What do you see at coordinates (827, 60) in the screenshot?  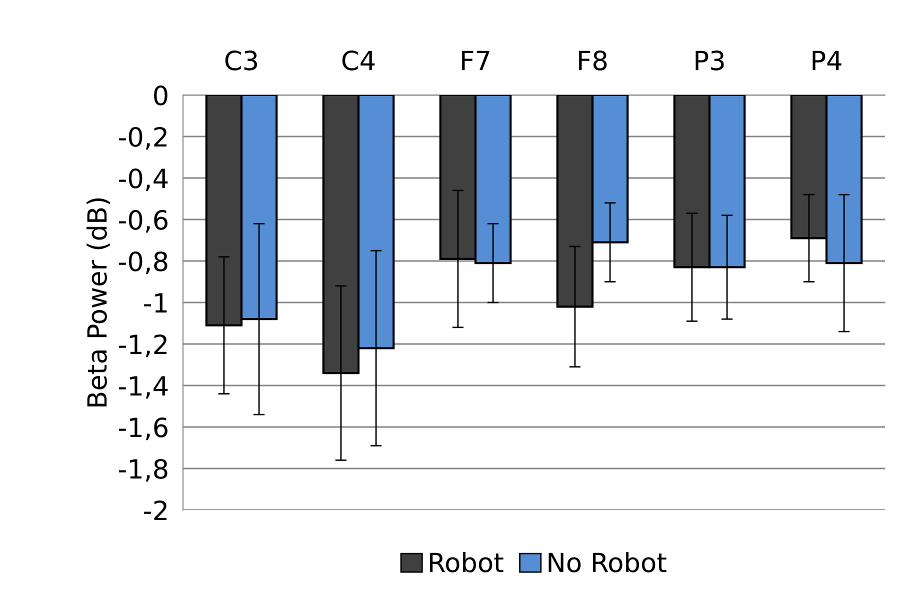 I see `x-tick-label: P4` at bounding box center [827, 60].